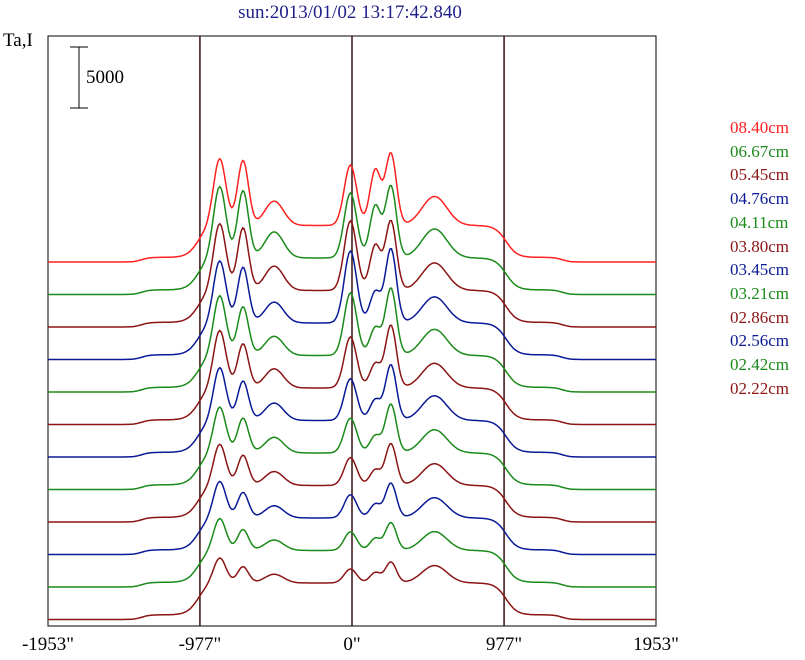  Describe the element at coordinates (352, 207) in the screenshot. I see `series-line-08.40cm` at that location.